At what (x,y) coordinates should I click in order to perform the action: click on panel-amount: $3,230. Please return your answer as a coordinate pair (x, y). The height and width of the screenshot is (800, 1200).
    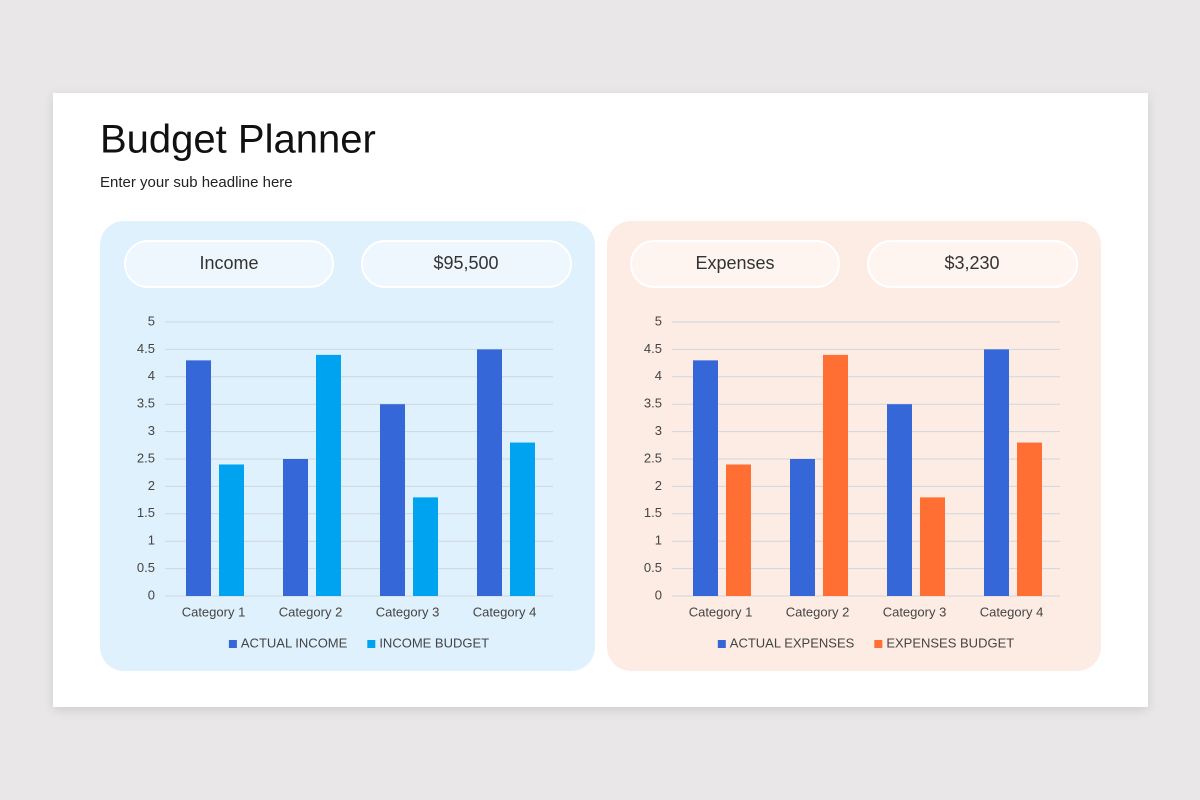
    Looking at the image, I should click on (971, 263).